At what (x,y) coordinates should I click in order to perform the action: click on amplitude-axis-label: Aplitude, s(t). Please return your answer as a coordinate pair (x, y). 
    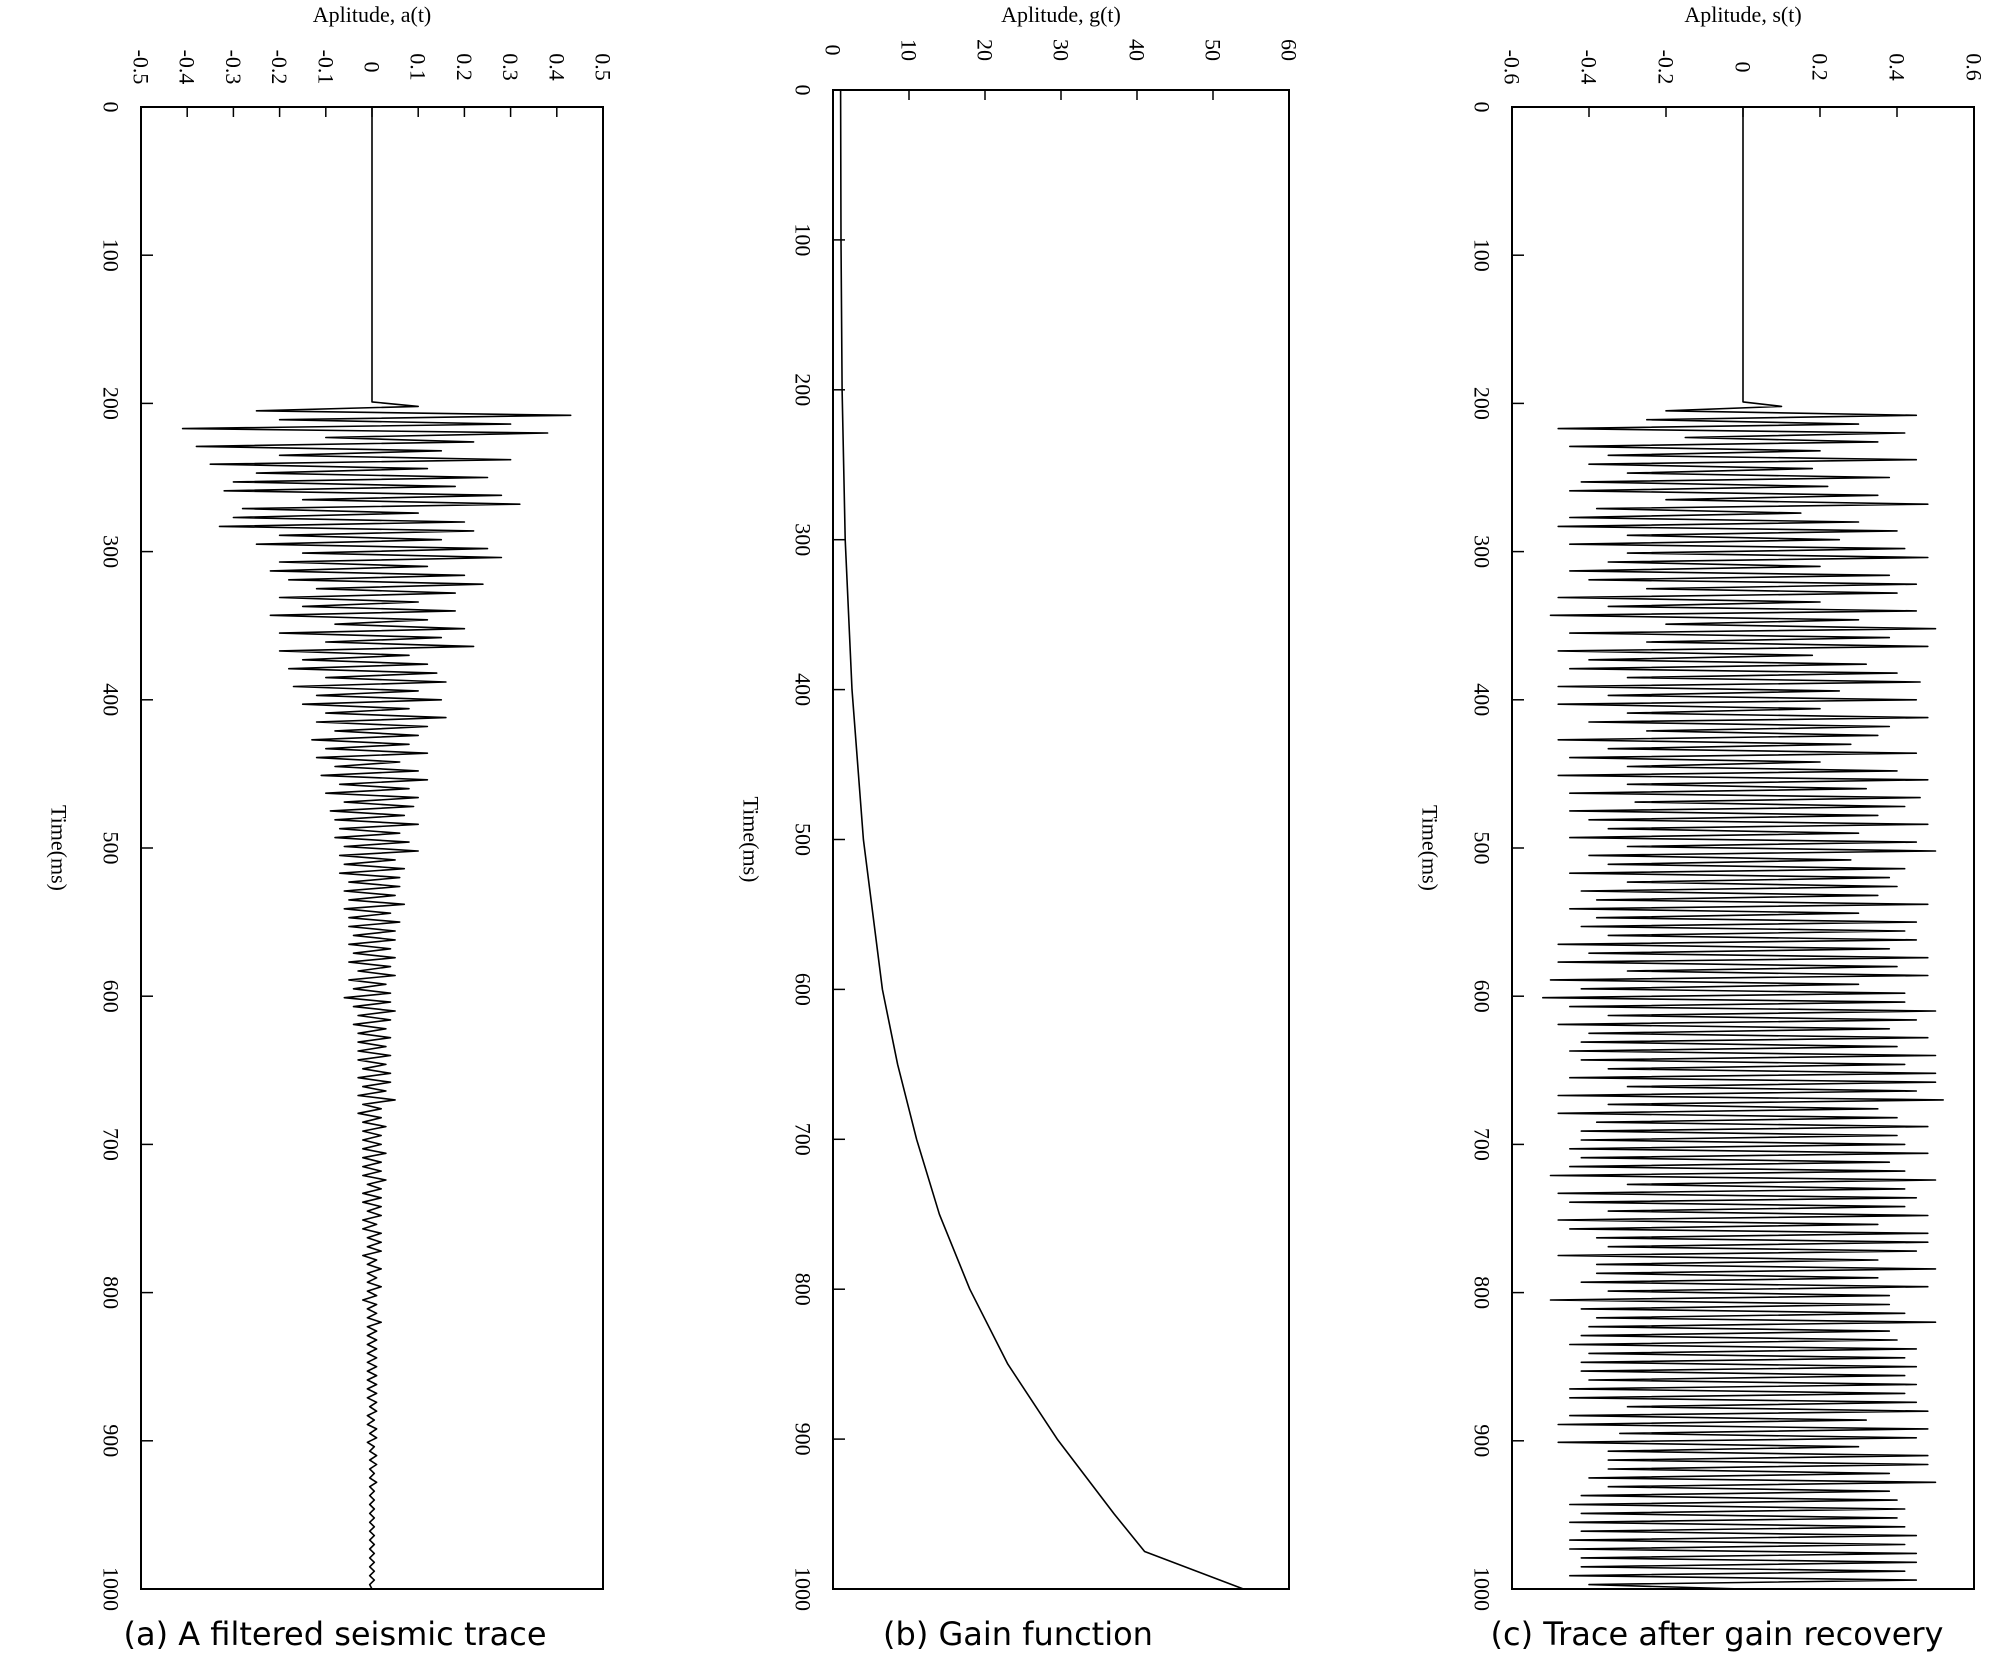
    Looking at the image, I should click on (1742, 14).